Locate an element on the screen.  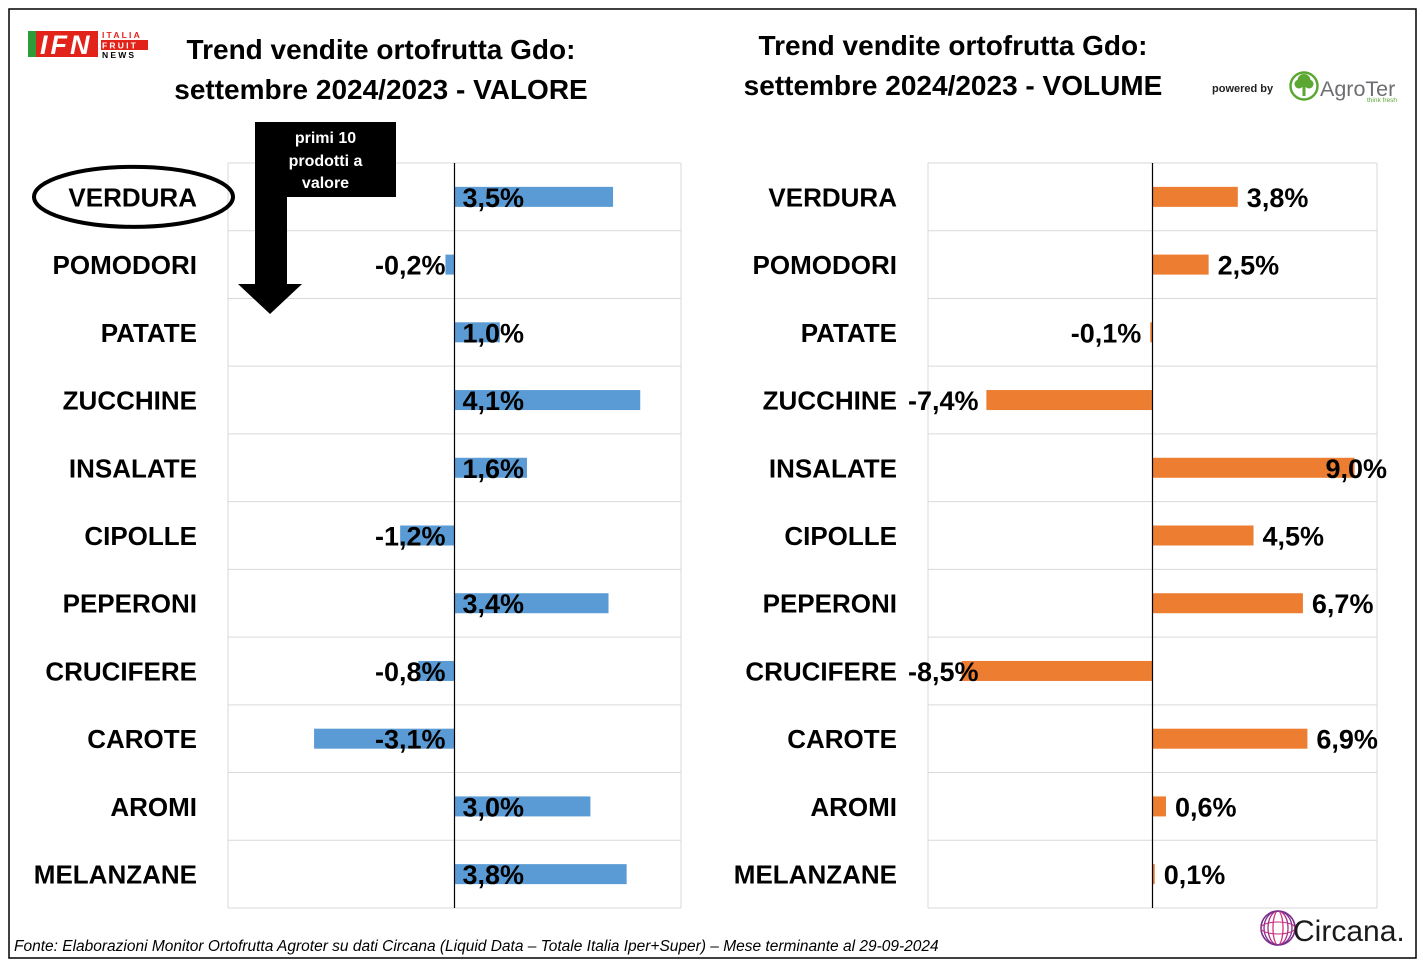
valore-title-line1: Trend vendite ortofrutta Gdo: is located at coordinates (381, 49).